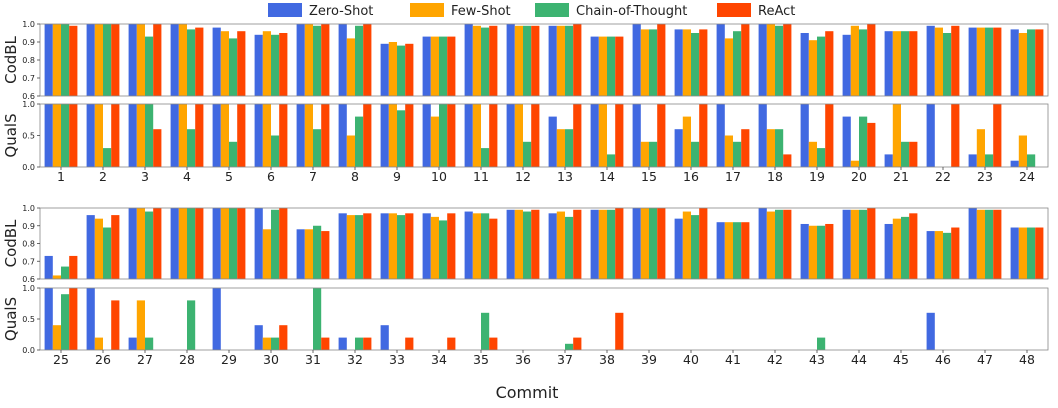 This screenshot has width=1058, height=408. I want to click on x-tick-label: 17, so click(733, 176).